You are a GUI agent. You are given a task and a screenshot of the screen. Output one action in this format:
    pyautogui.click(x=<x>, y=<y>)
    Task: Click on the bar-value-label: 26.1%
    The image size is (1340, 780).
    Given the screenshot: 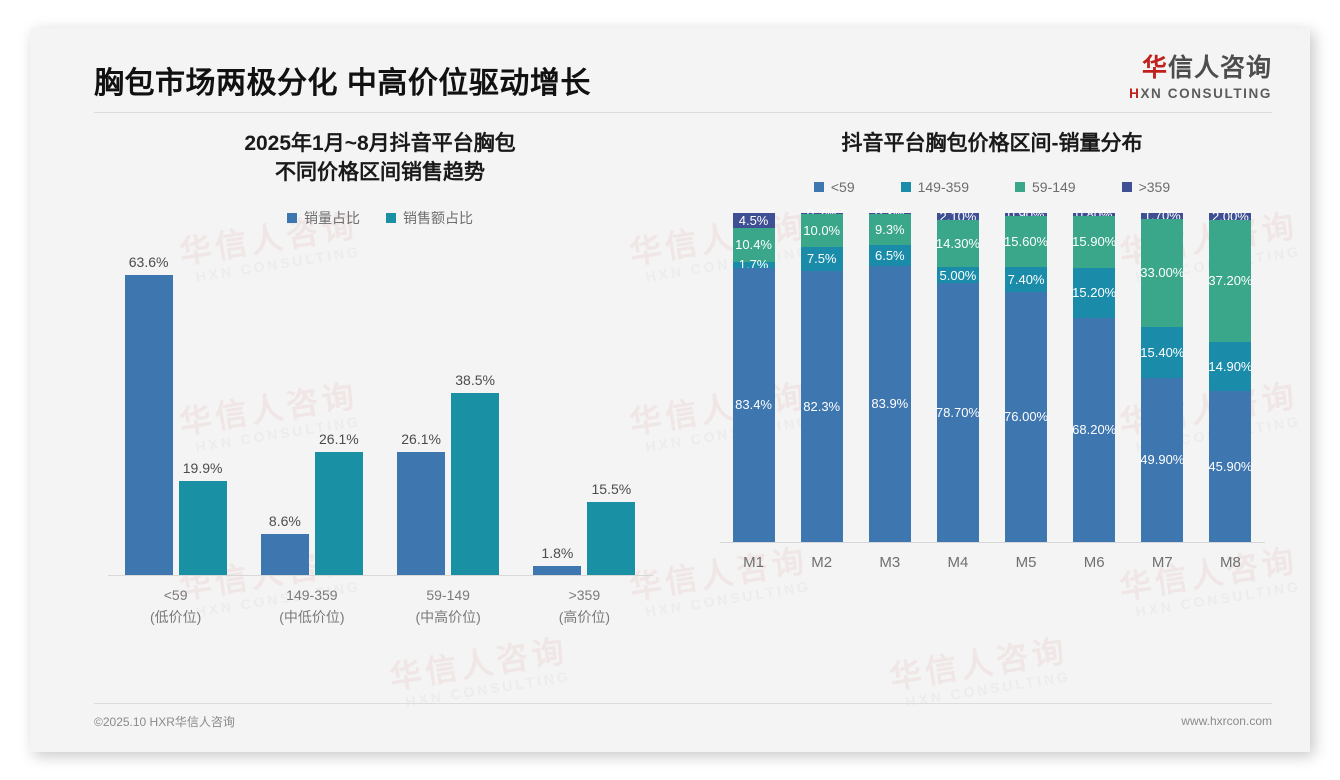 What is the action you would take?
    pyautogui.click(x=421, y=438)
    